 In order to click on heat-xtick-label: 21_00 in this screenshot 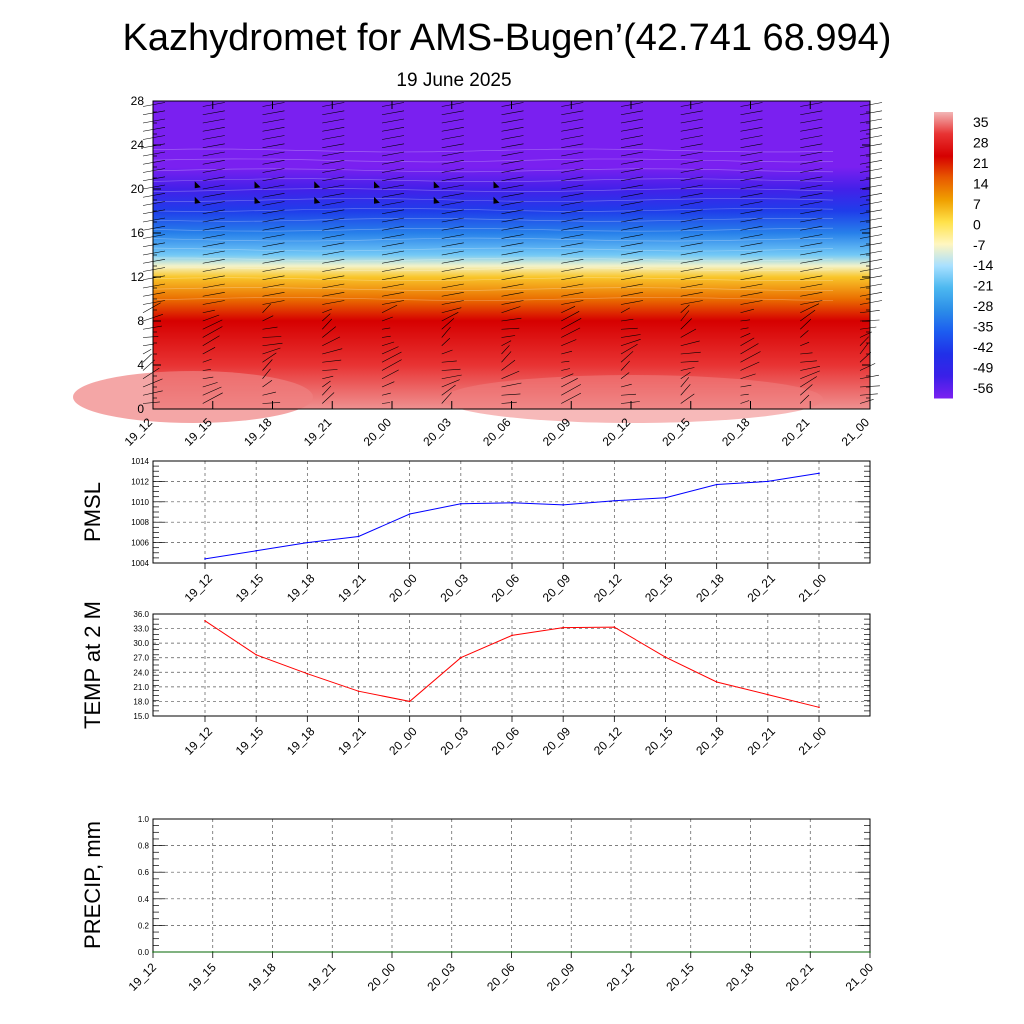, I will do `click(856, 432)`.